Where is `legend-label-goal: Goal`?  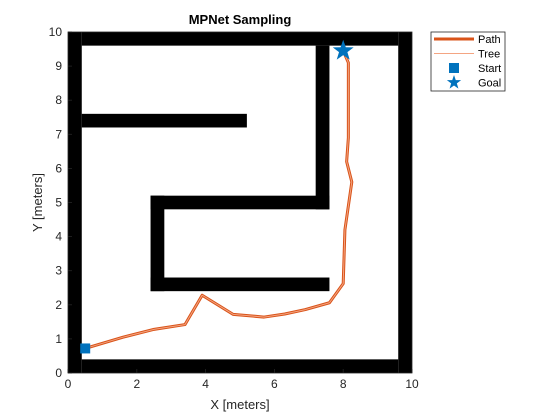 legend-label-goal: Goal is located at coordinates (489, 84).